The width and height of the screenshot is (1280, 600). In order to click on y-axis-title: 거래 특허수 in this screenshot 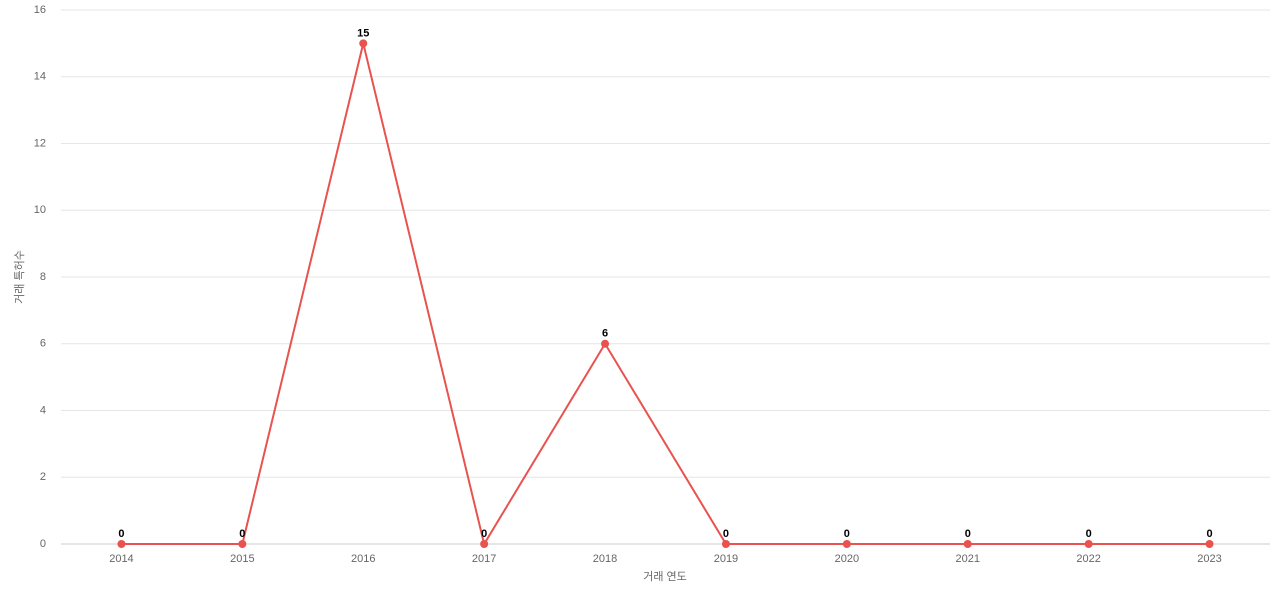, I will do `click(19, 277)`.